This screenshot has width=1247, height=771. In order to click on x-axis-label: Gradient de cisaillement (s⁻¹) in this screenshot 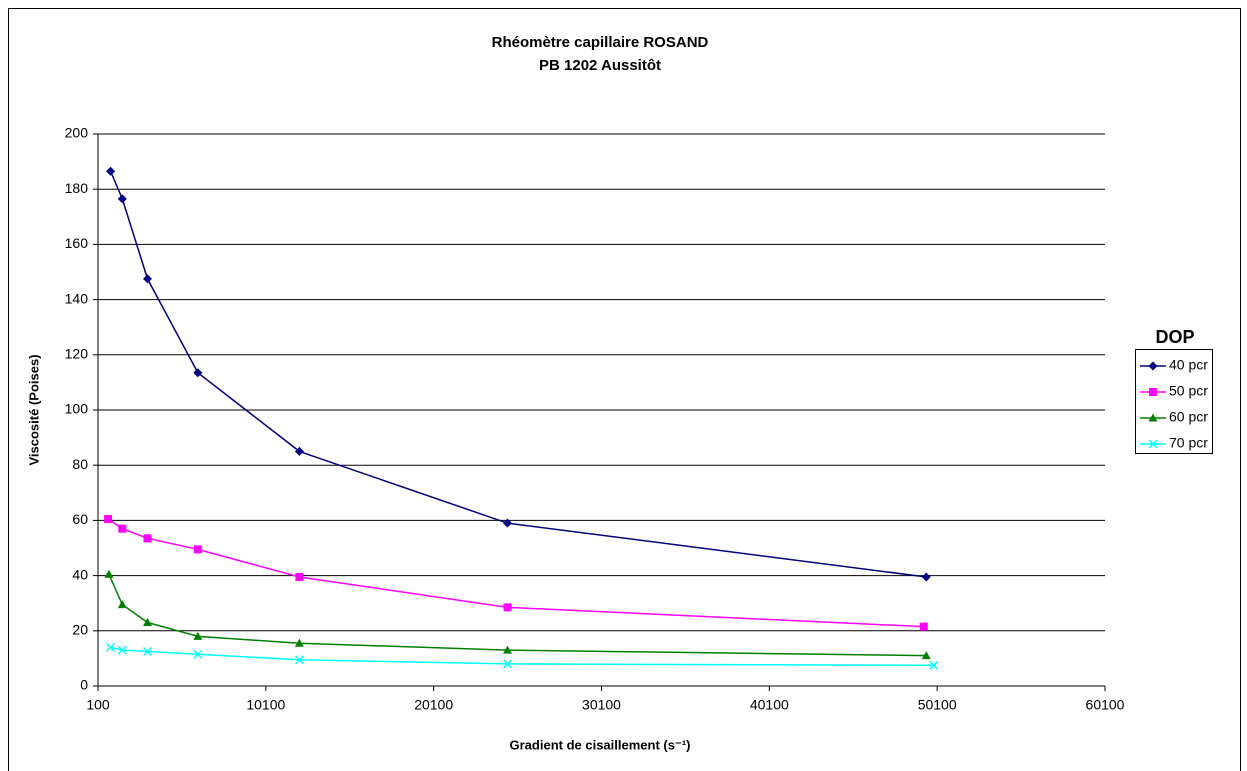, I will do `click(600, 744)`.